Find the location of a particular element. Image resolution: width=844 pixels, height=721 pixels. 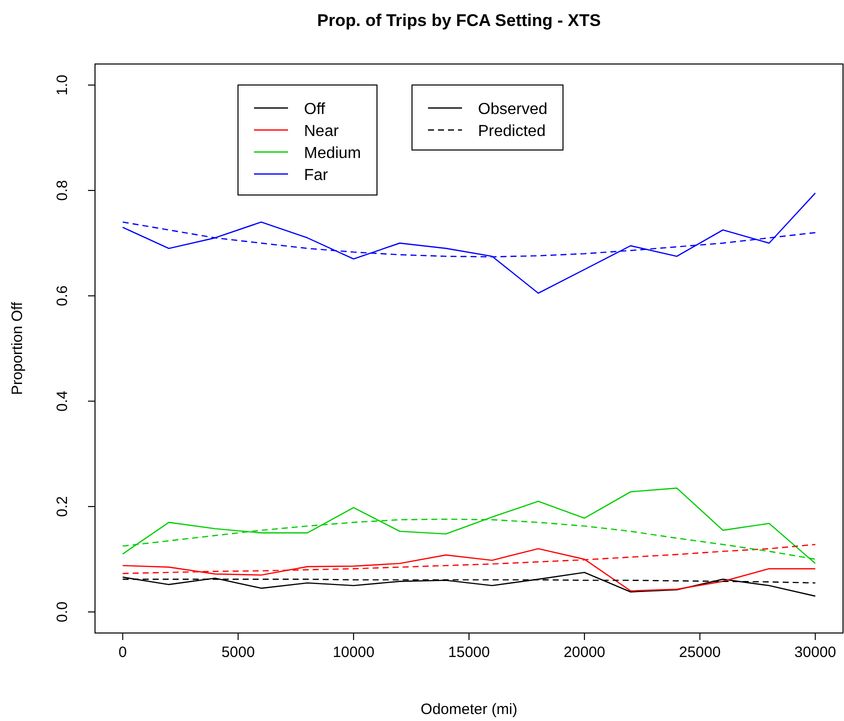

y-tick-label: 1.0 is located at coordinates (62, 85).